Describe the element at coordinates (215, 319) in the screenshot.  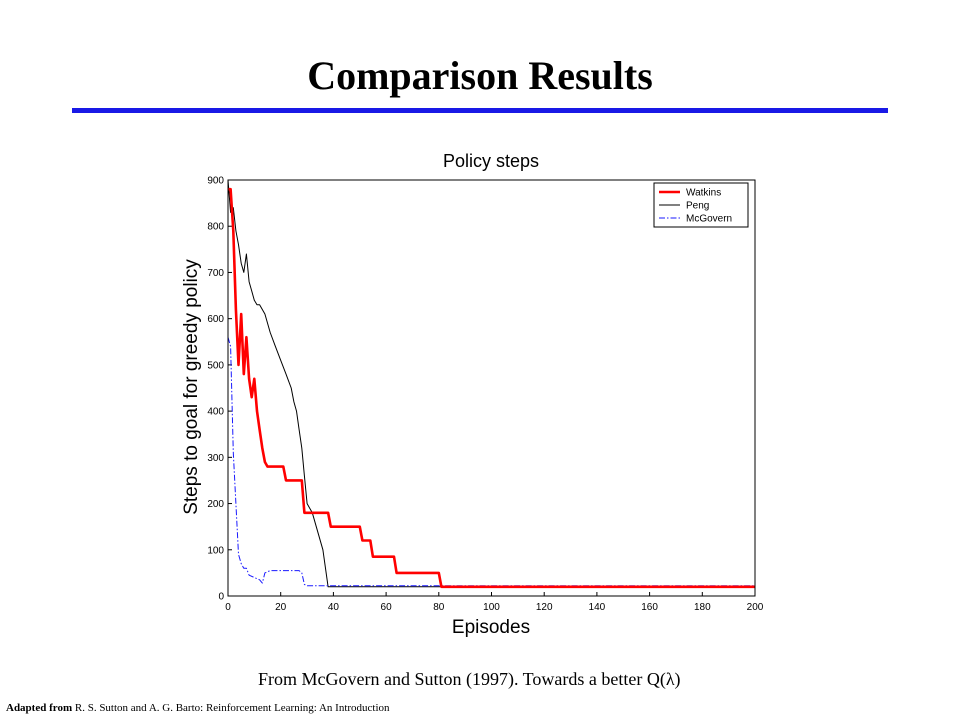
I see `y-tick-label: 600` at that location.